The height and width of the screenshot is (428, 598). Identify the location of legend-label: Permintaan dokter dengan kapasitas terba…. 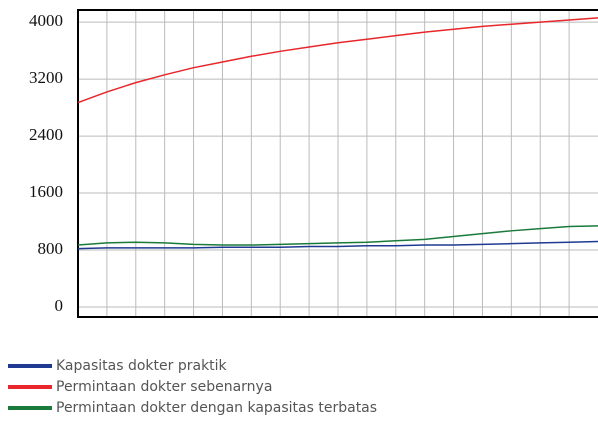
(216, 408).